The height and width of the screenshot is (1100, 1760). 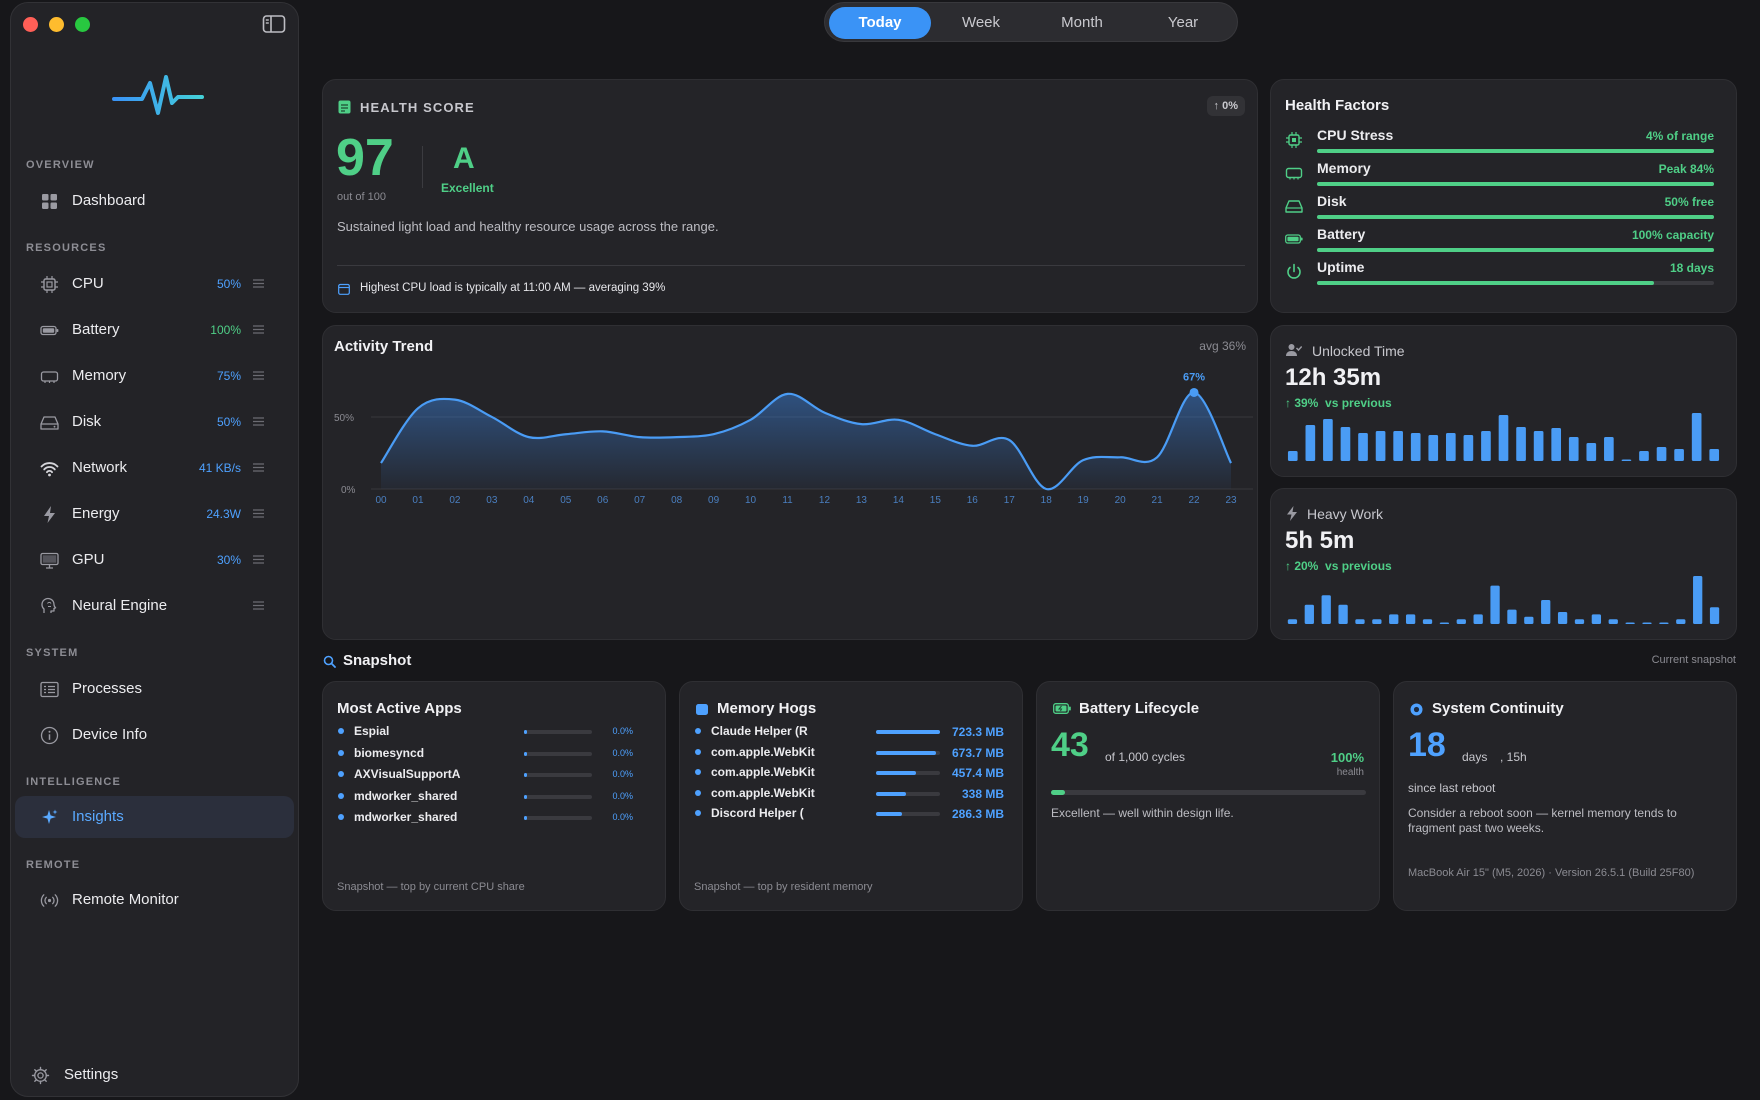 What do you see at coordinates (154, 330) in the screenshot?
I see `sidebar-item-battery: Battery 100%` at bounding box center [154, 330].